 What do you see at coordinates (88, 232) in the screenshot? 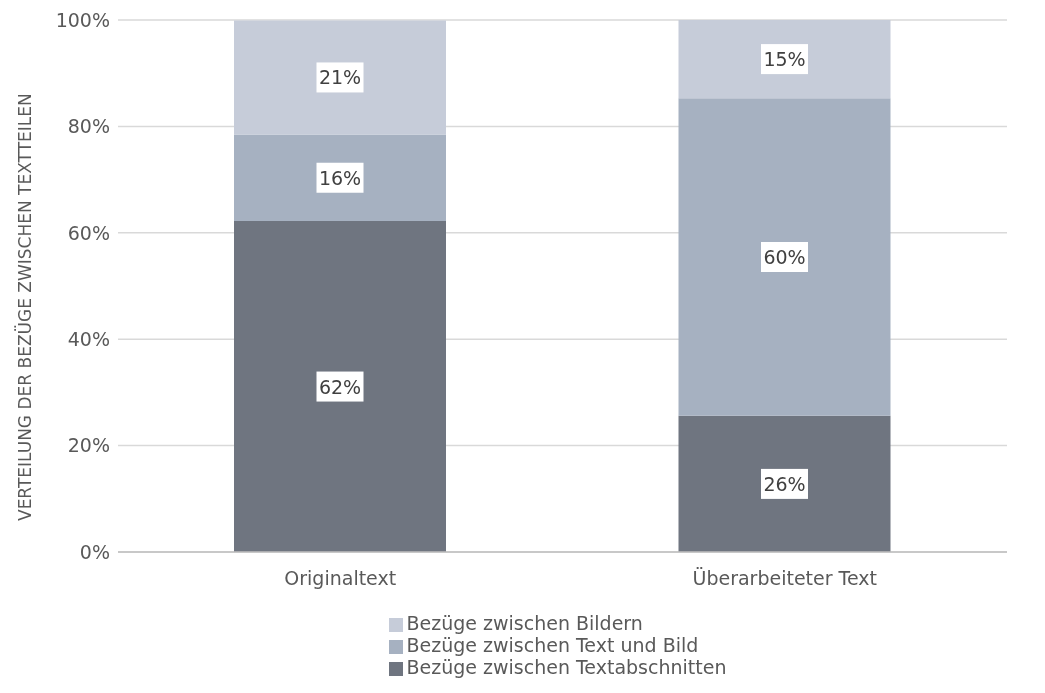
I see `y-tick-label: 60%` at bounding box center [88, 232].